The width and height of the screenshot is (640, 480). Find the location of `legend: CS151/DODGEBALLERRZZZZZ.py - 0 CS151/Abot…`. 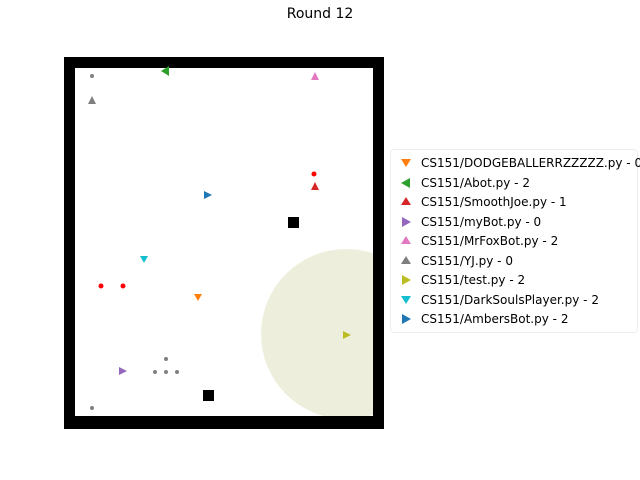

legend: CS151/DODGEBALLERRZZZZZ.py - 0 CS151/Abot… is located at coordinates (515, 241).